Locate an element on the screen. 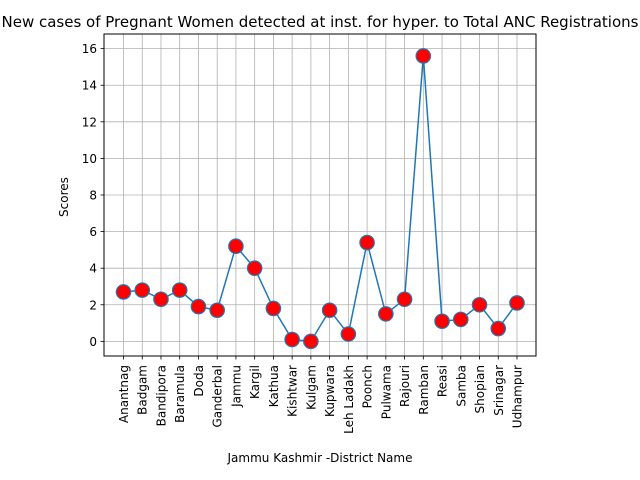 This screenshot has height=480, width=640. x-tick-label: Srinagar is located at coordinates (499, 390).